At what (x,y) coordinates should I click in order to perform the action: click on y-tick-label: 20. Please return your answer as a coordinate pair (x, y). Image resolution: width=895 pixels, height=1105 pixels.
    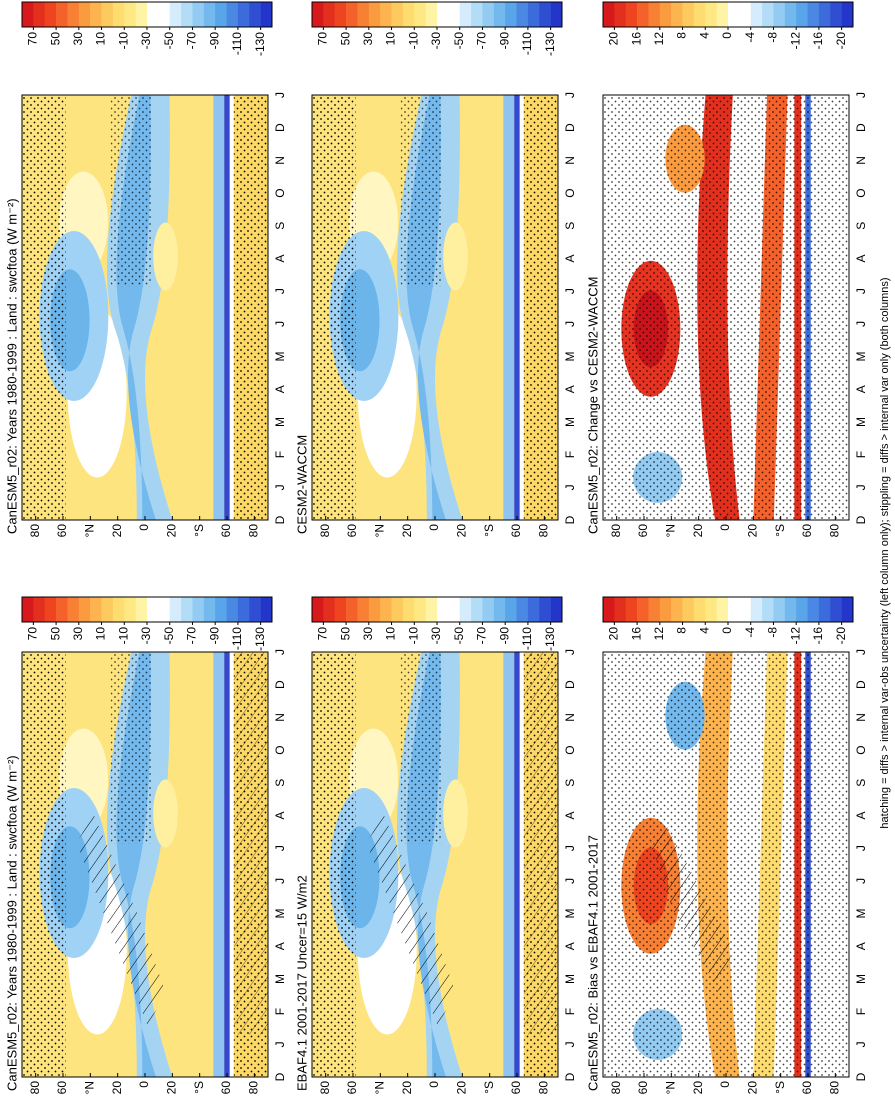
    Looking at the image, I should click on (407, 1088).